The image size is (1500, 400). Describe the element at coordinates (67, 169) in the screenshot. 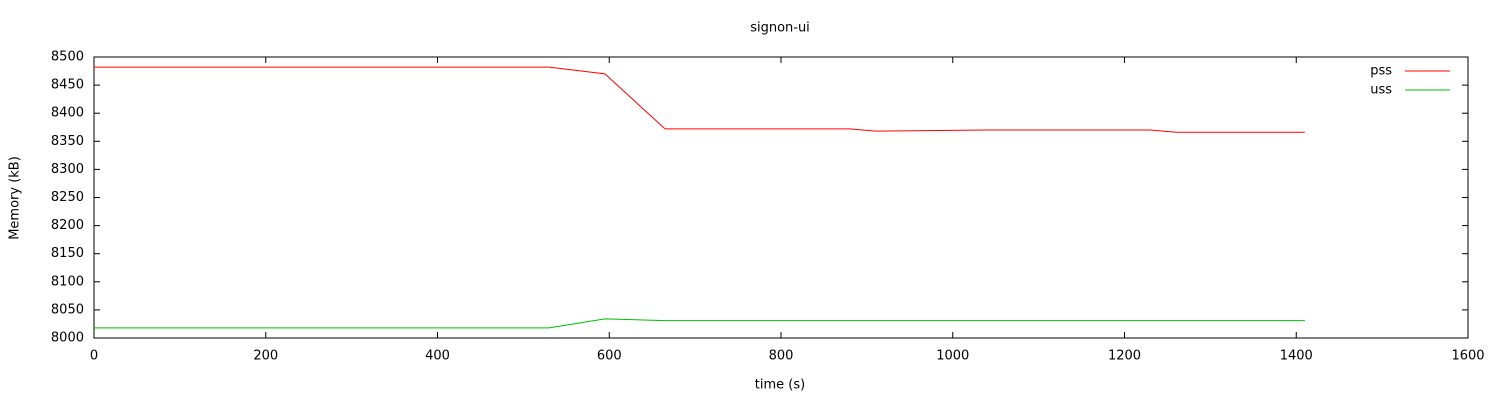

I see `y-tick-label: 8300` at that location.